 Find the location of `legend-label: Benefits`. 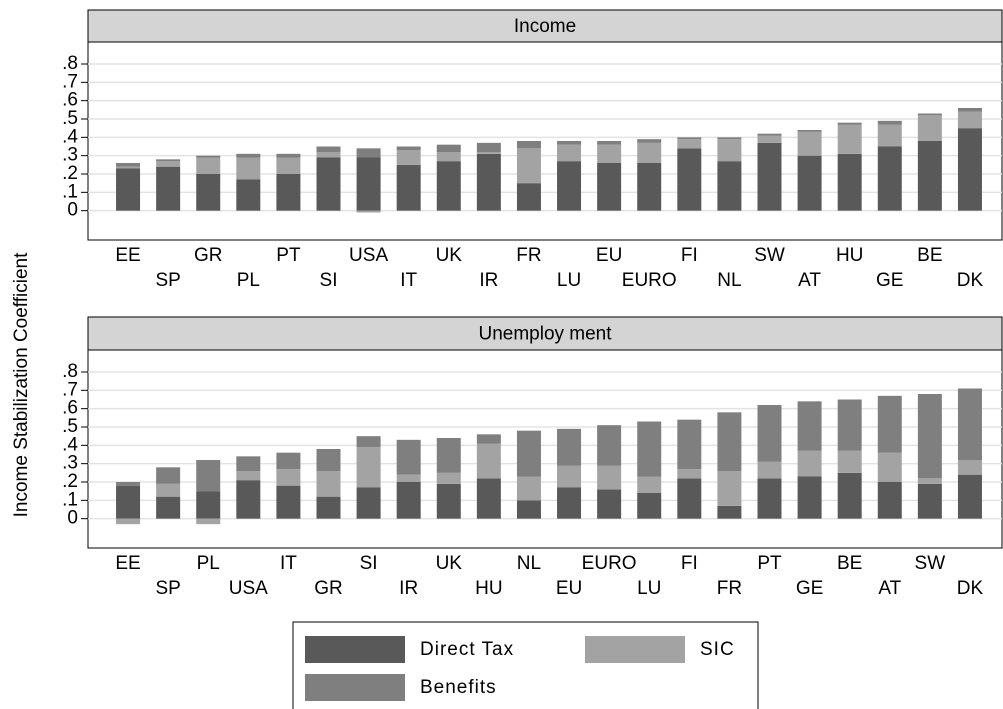

legend-label: Benefits is located at coordinates (458, 687).